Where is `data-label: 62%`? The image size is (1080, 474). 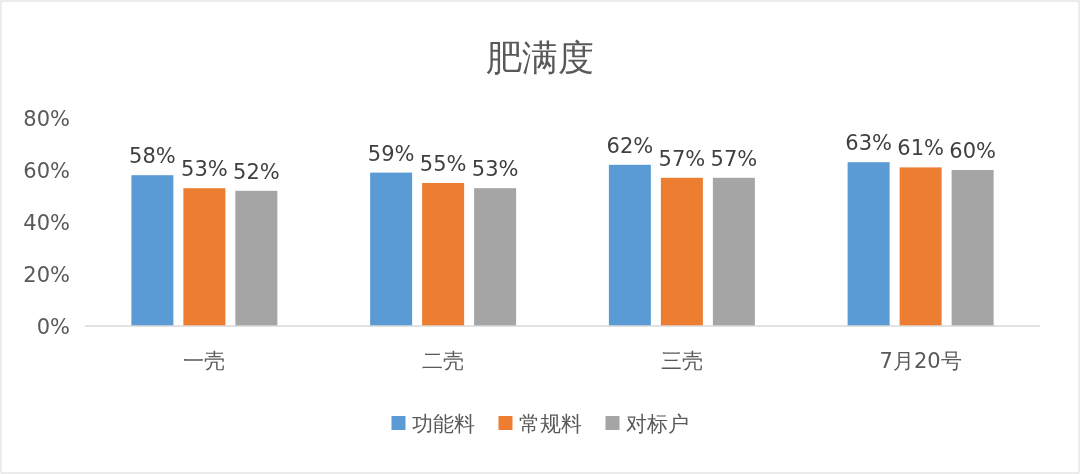
data-label: 62% is located at coordinates (630, 145).